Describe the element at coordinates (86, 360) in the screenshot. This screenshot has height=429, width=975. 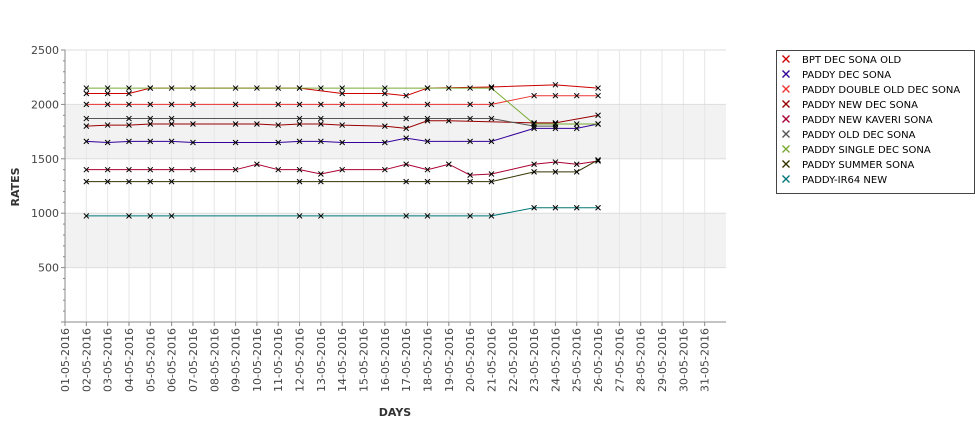
I see `x-tick-label: 02-05-2016` at that location.